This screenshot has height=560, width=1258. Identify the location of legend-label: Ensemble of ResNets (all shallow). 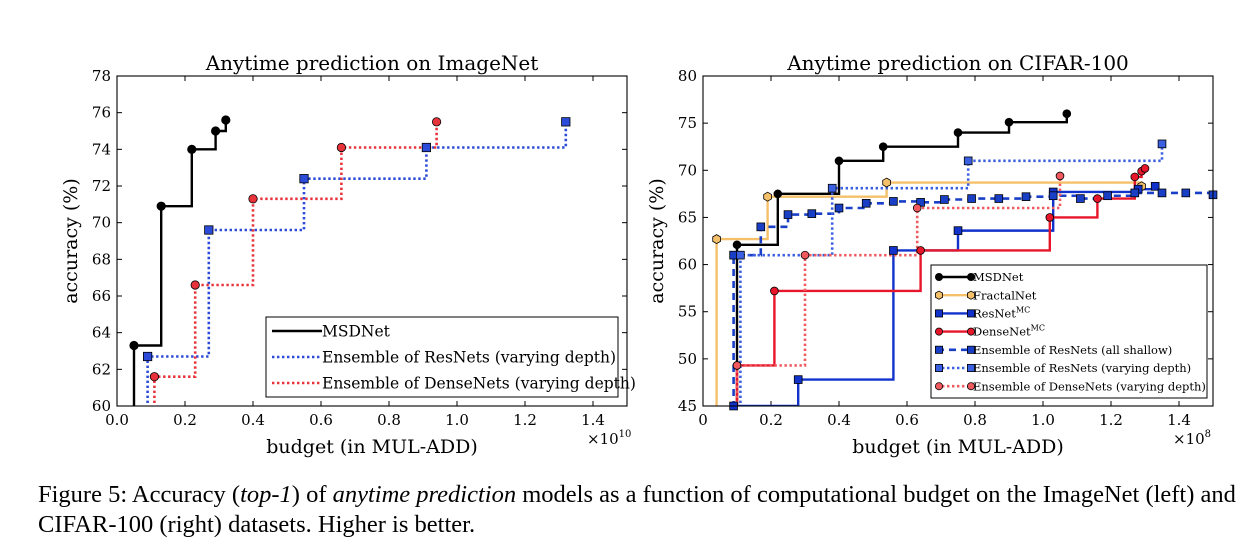
(1072, 350).